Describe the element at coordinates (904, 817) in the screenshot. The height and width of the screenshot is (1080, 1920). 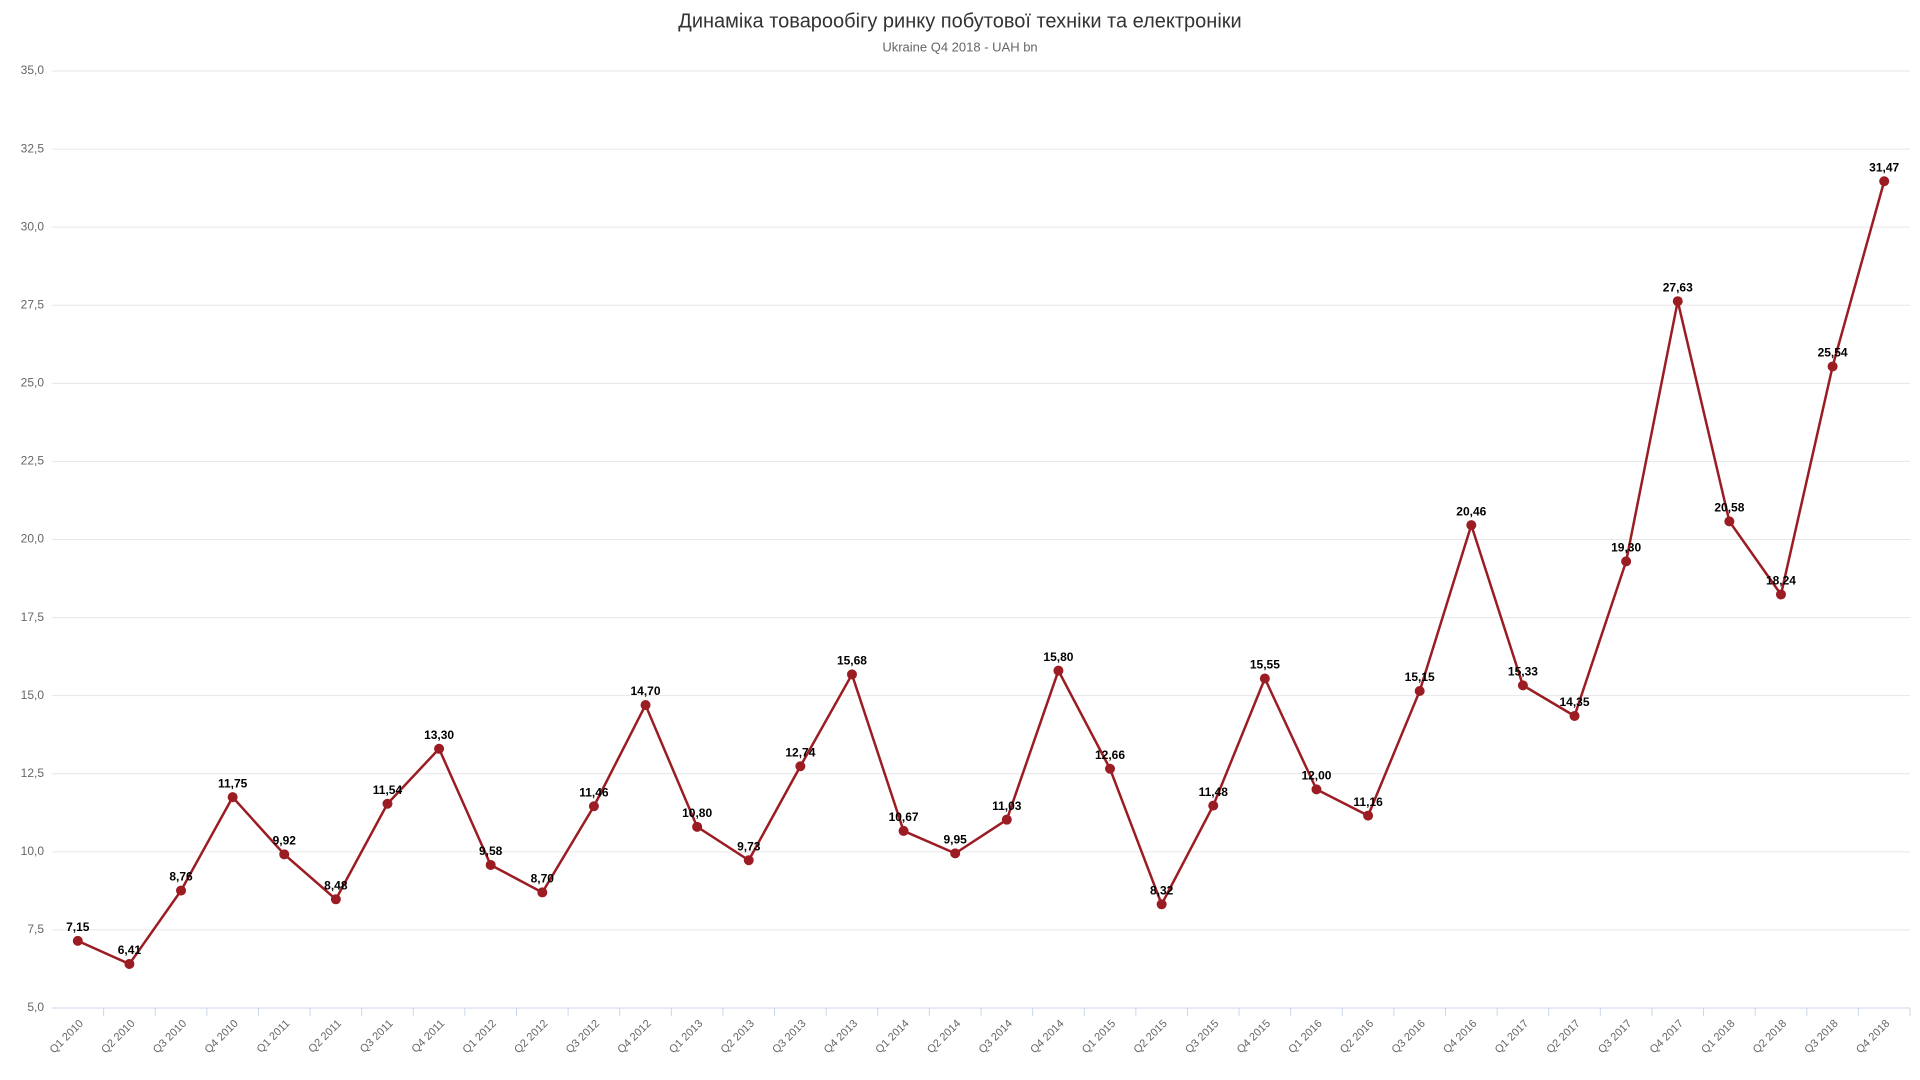
I see `value-label: 10,67` at that location.